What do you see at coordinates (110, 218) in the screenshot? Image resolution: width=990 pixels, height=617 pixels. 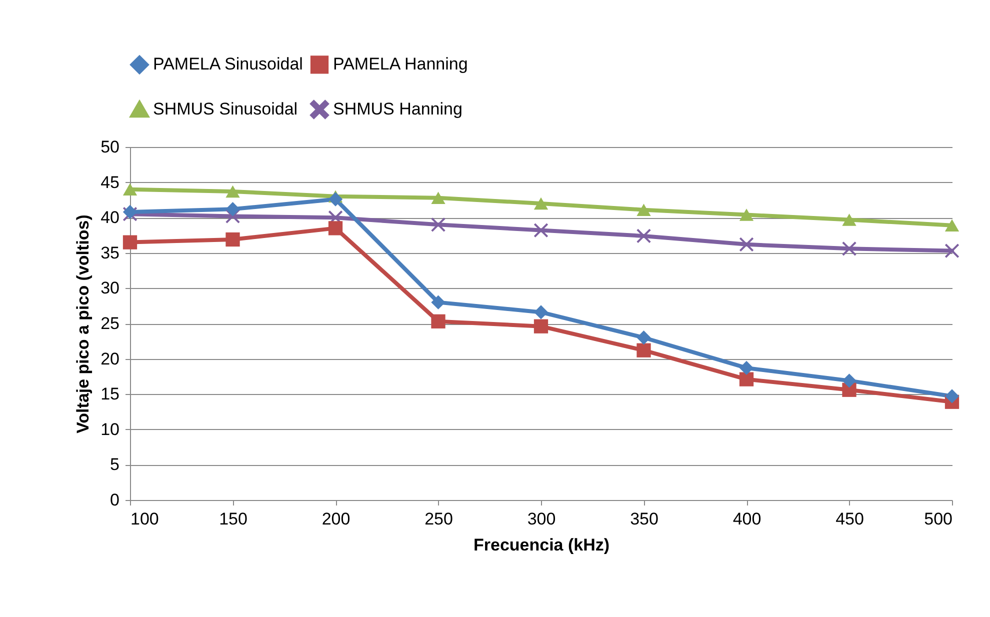 I see `y-tick-label: 40` at bounding box center [110, 218].